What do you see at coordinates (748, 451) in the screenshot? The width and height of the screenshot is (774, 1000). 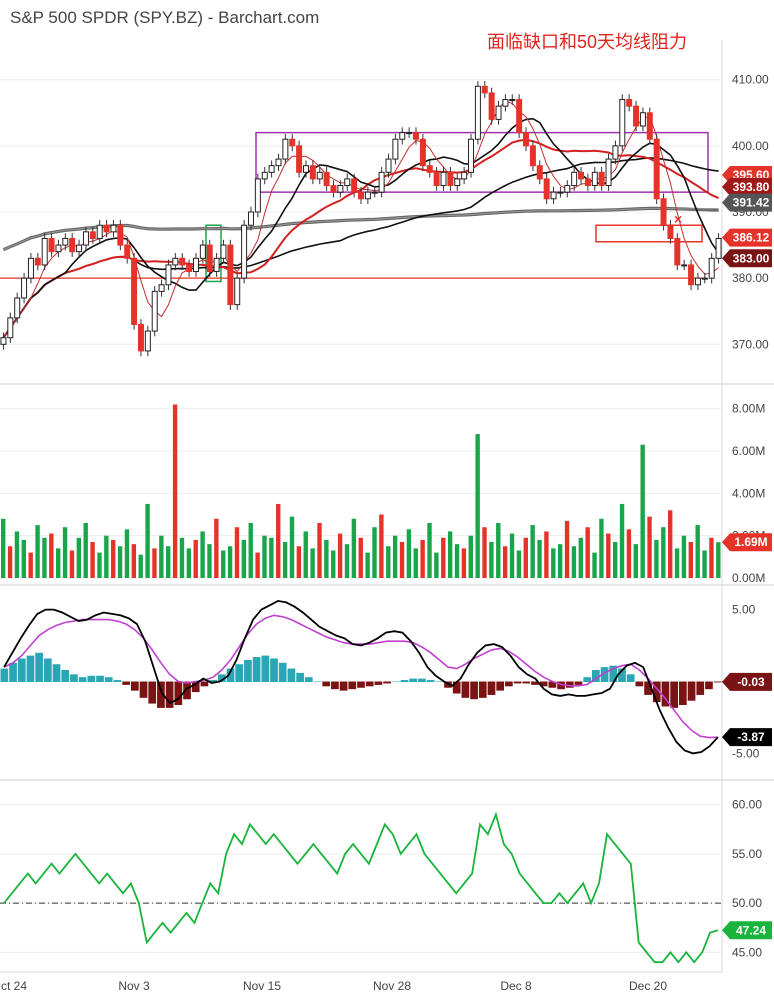 I see `volume-tick-label: 6.00M` at bounding box center [748, 451].